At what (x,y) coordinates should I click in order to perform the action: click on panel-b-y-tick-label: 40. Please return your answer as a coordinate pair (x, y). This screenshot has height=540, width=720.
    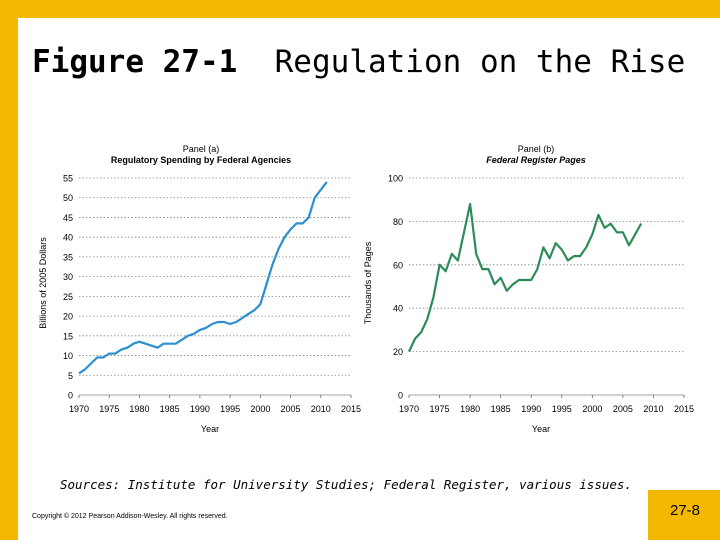
    Looking at the image, I should click on (398, 309).